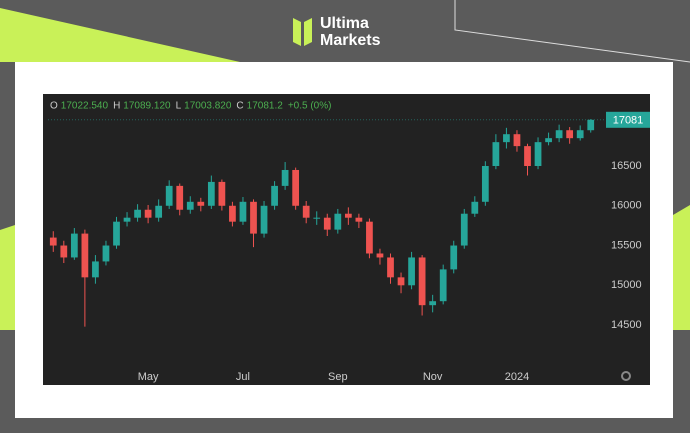 This screenshot has width=690, height=438. Describe the element at coordinates (626, 245) in the screenshot. I see `y-tick-label: 15500` at that location.